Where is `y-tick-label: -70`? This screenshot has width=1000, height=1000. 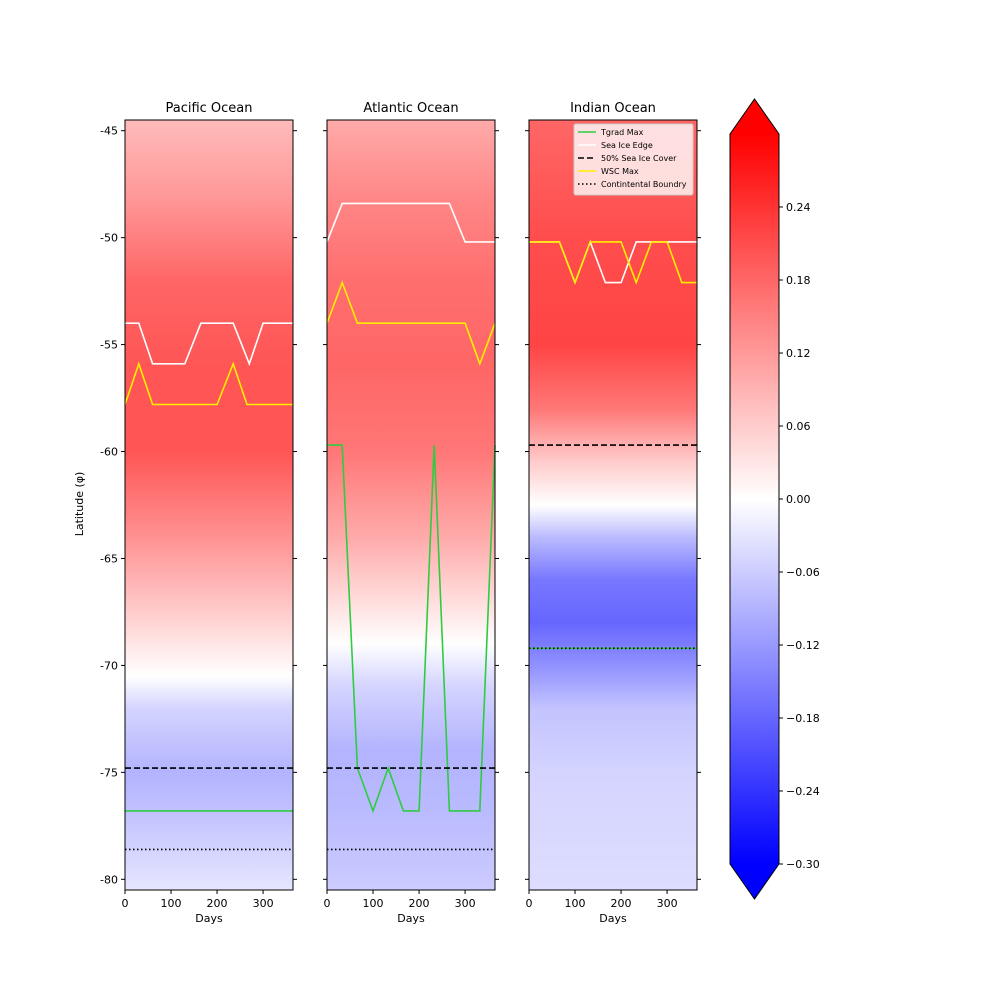
y-tick-label: -70 is located at coordinates (109, 665).